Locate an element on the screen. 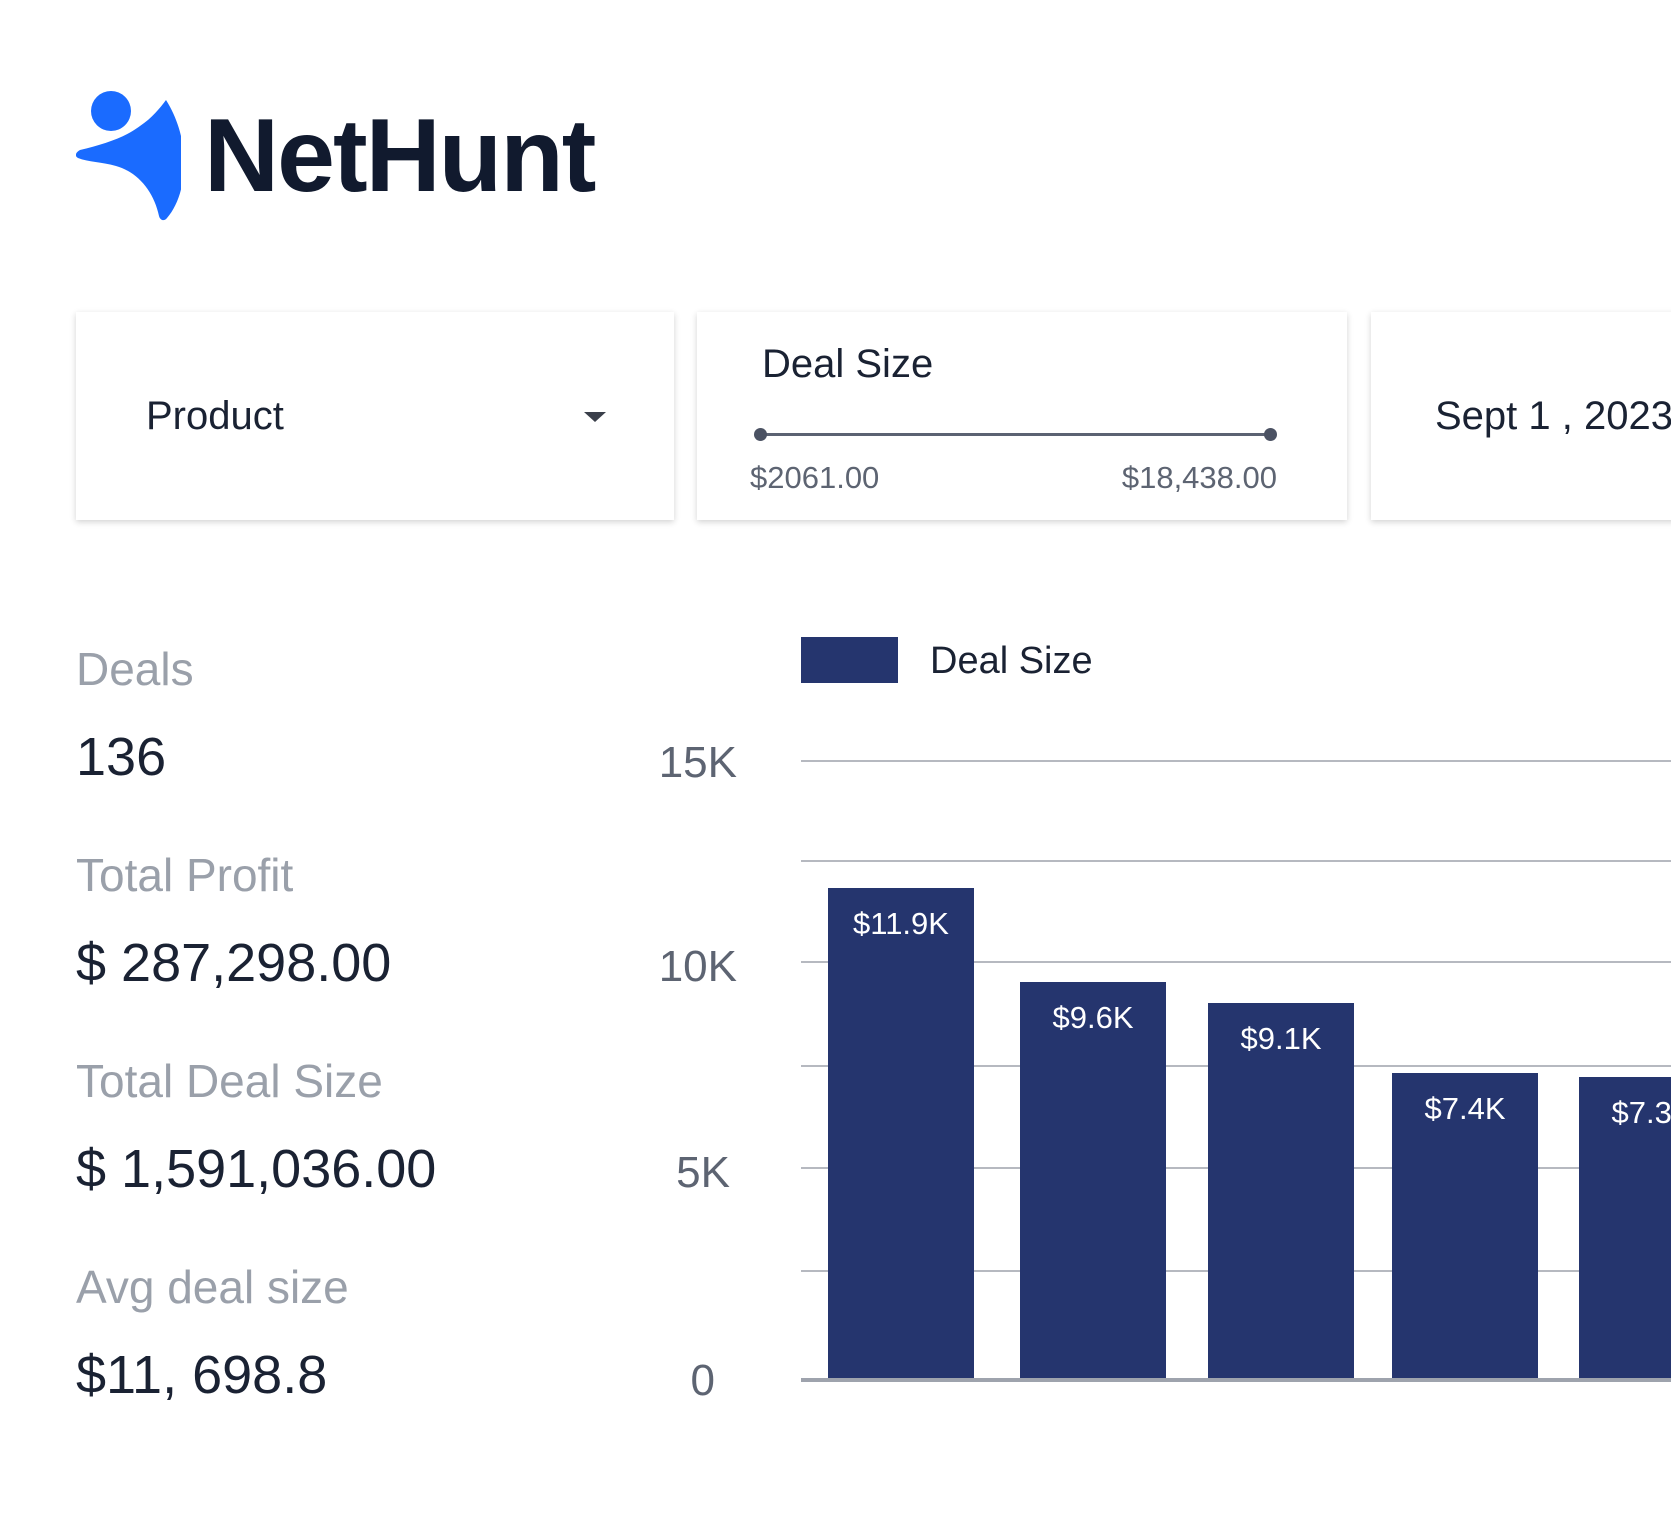  y-tick-label: 5K is located at coordinates (703, 1172).